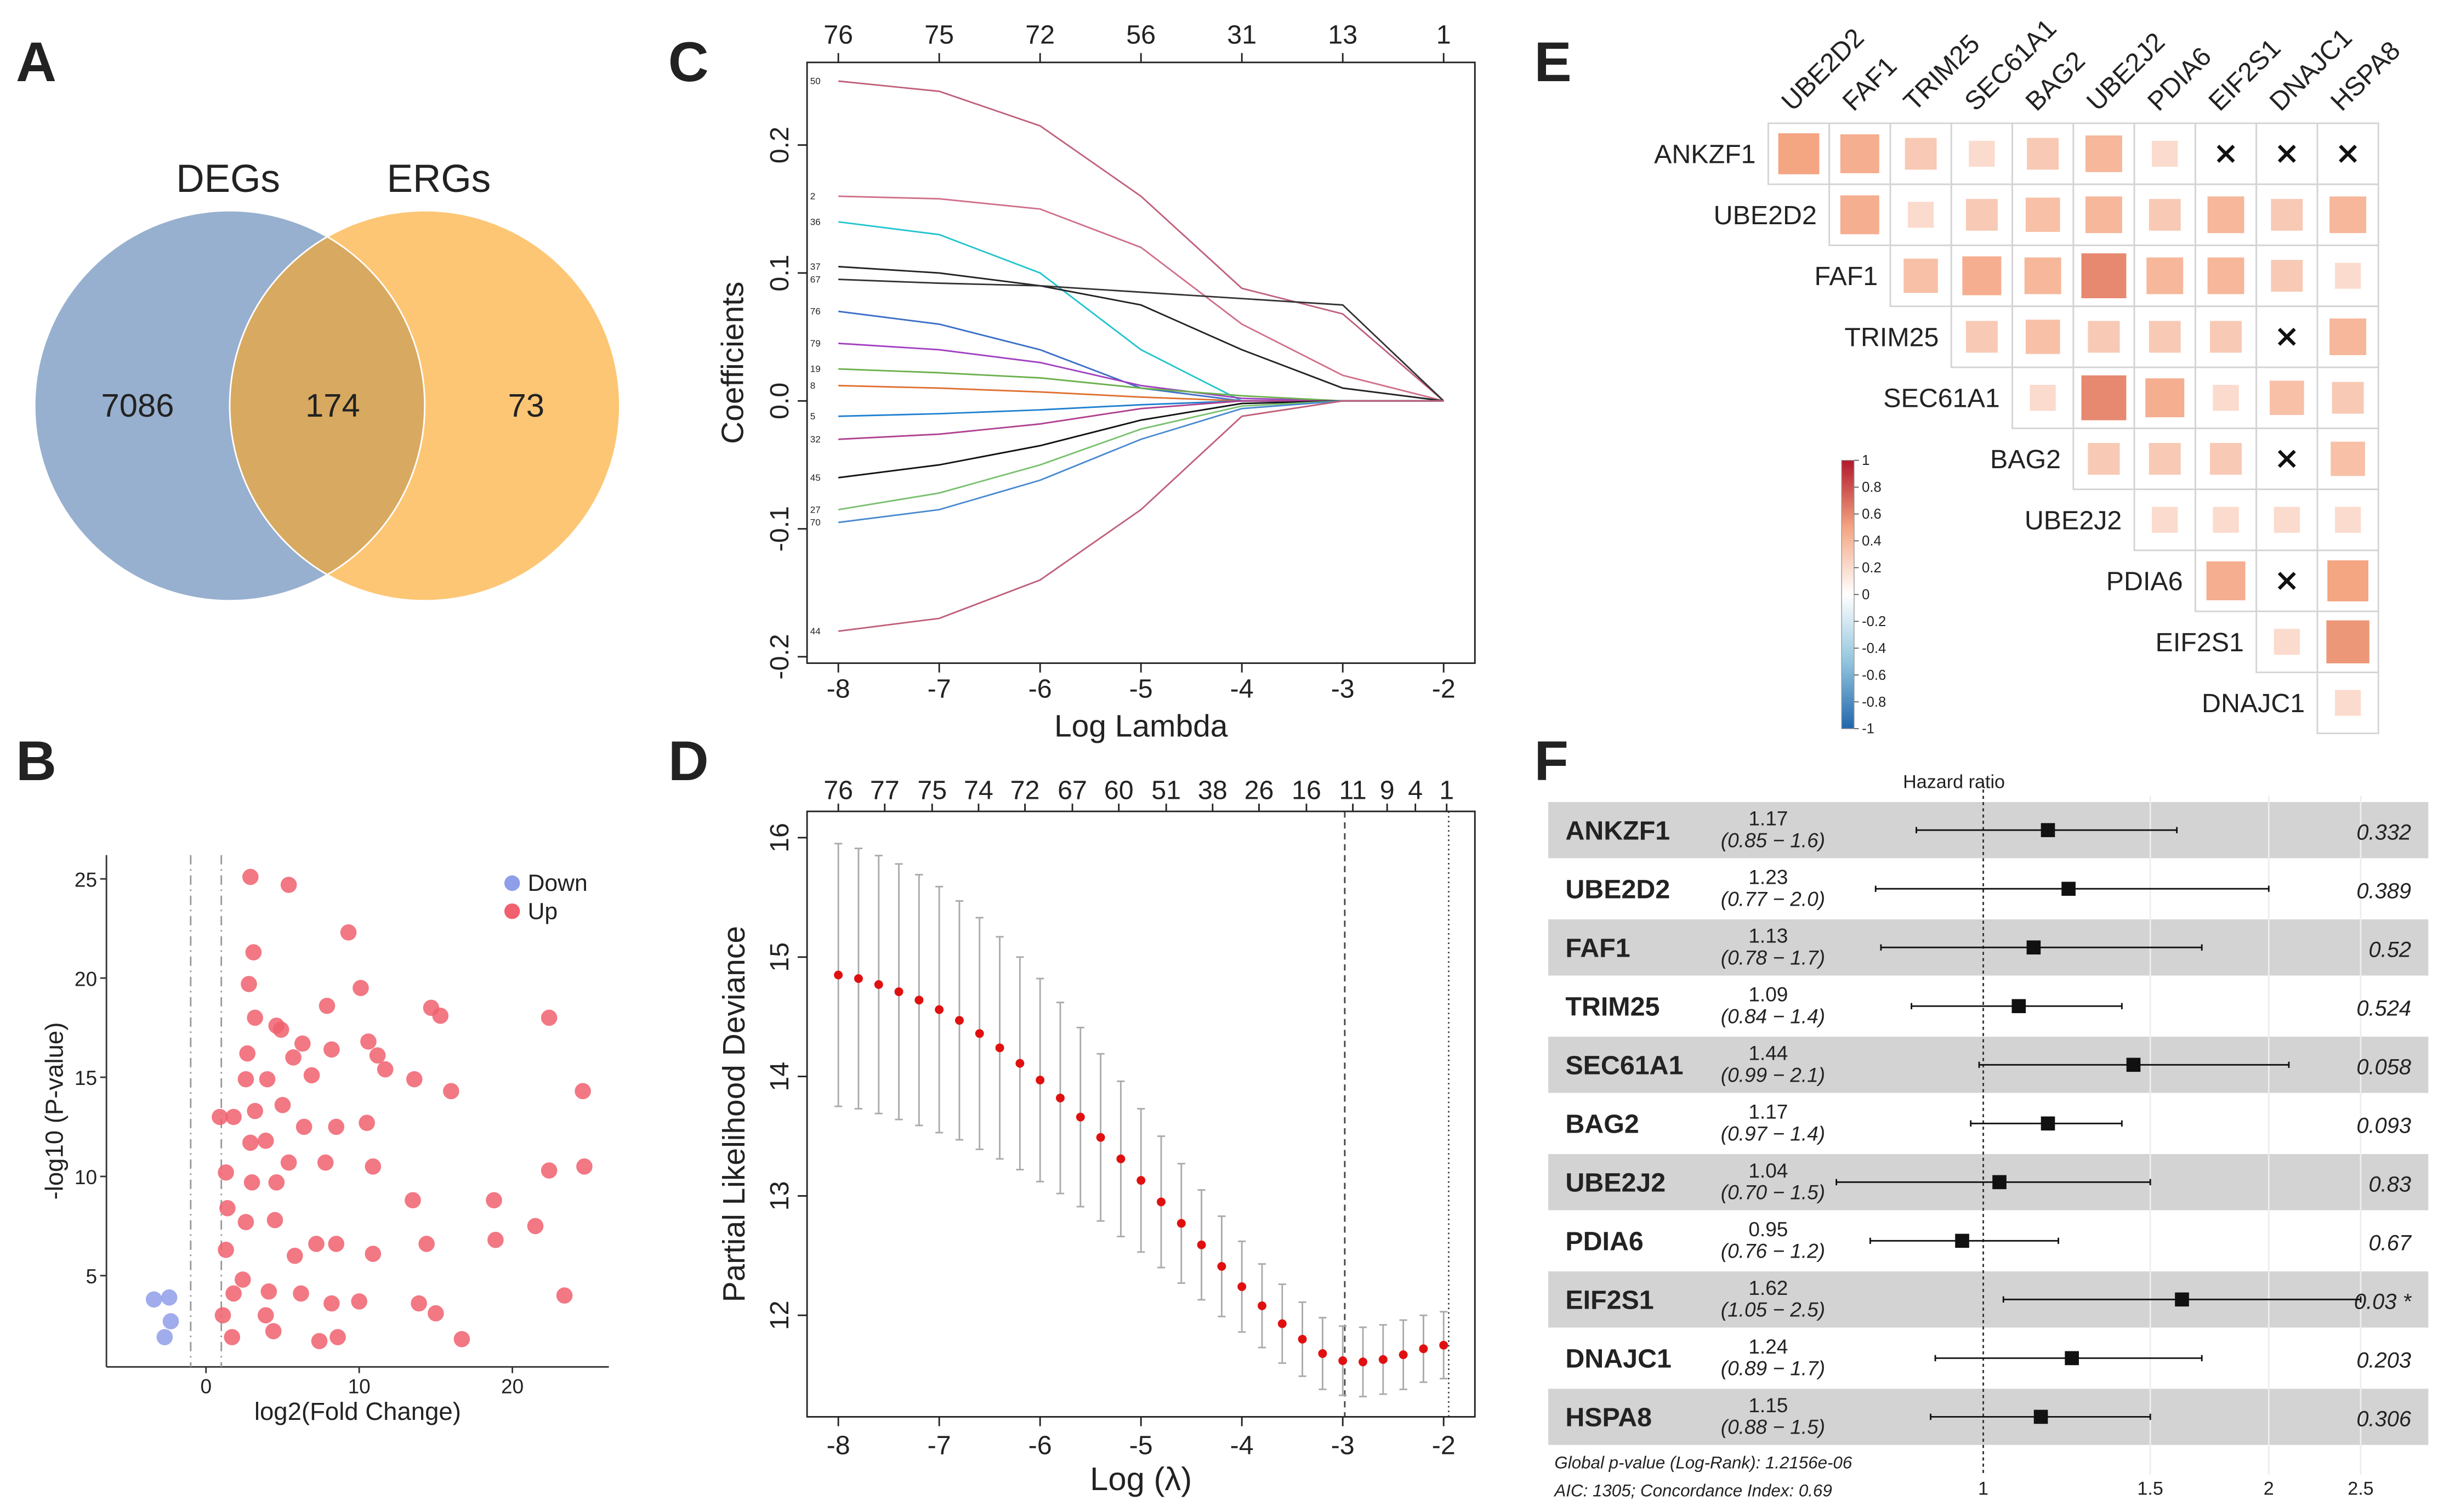  What do you see at coordinates (939, 1445) in the screenshot?
I see `x-tick-label: -7` at bounding box center [939, 1445].